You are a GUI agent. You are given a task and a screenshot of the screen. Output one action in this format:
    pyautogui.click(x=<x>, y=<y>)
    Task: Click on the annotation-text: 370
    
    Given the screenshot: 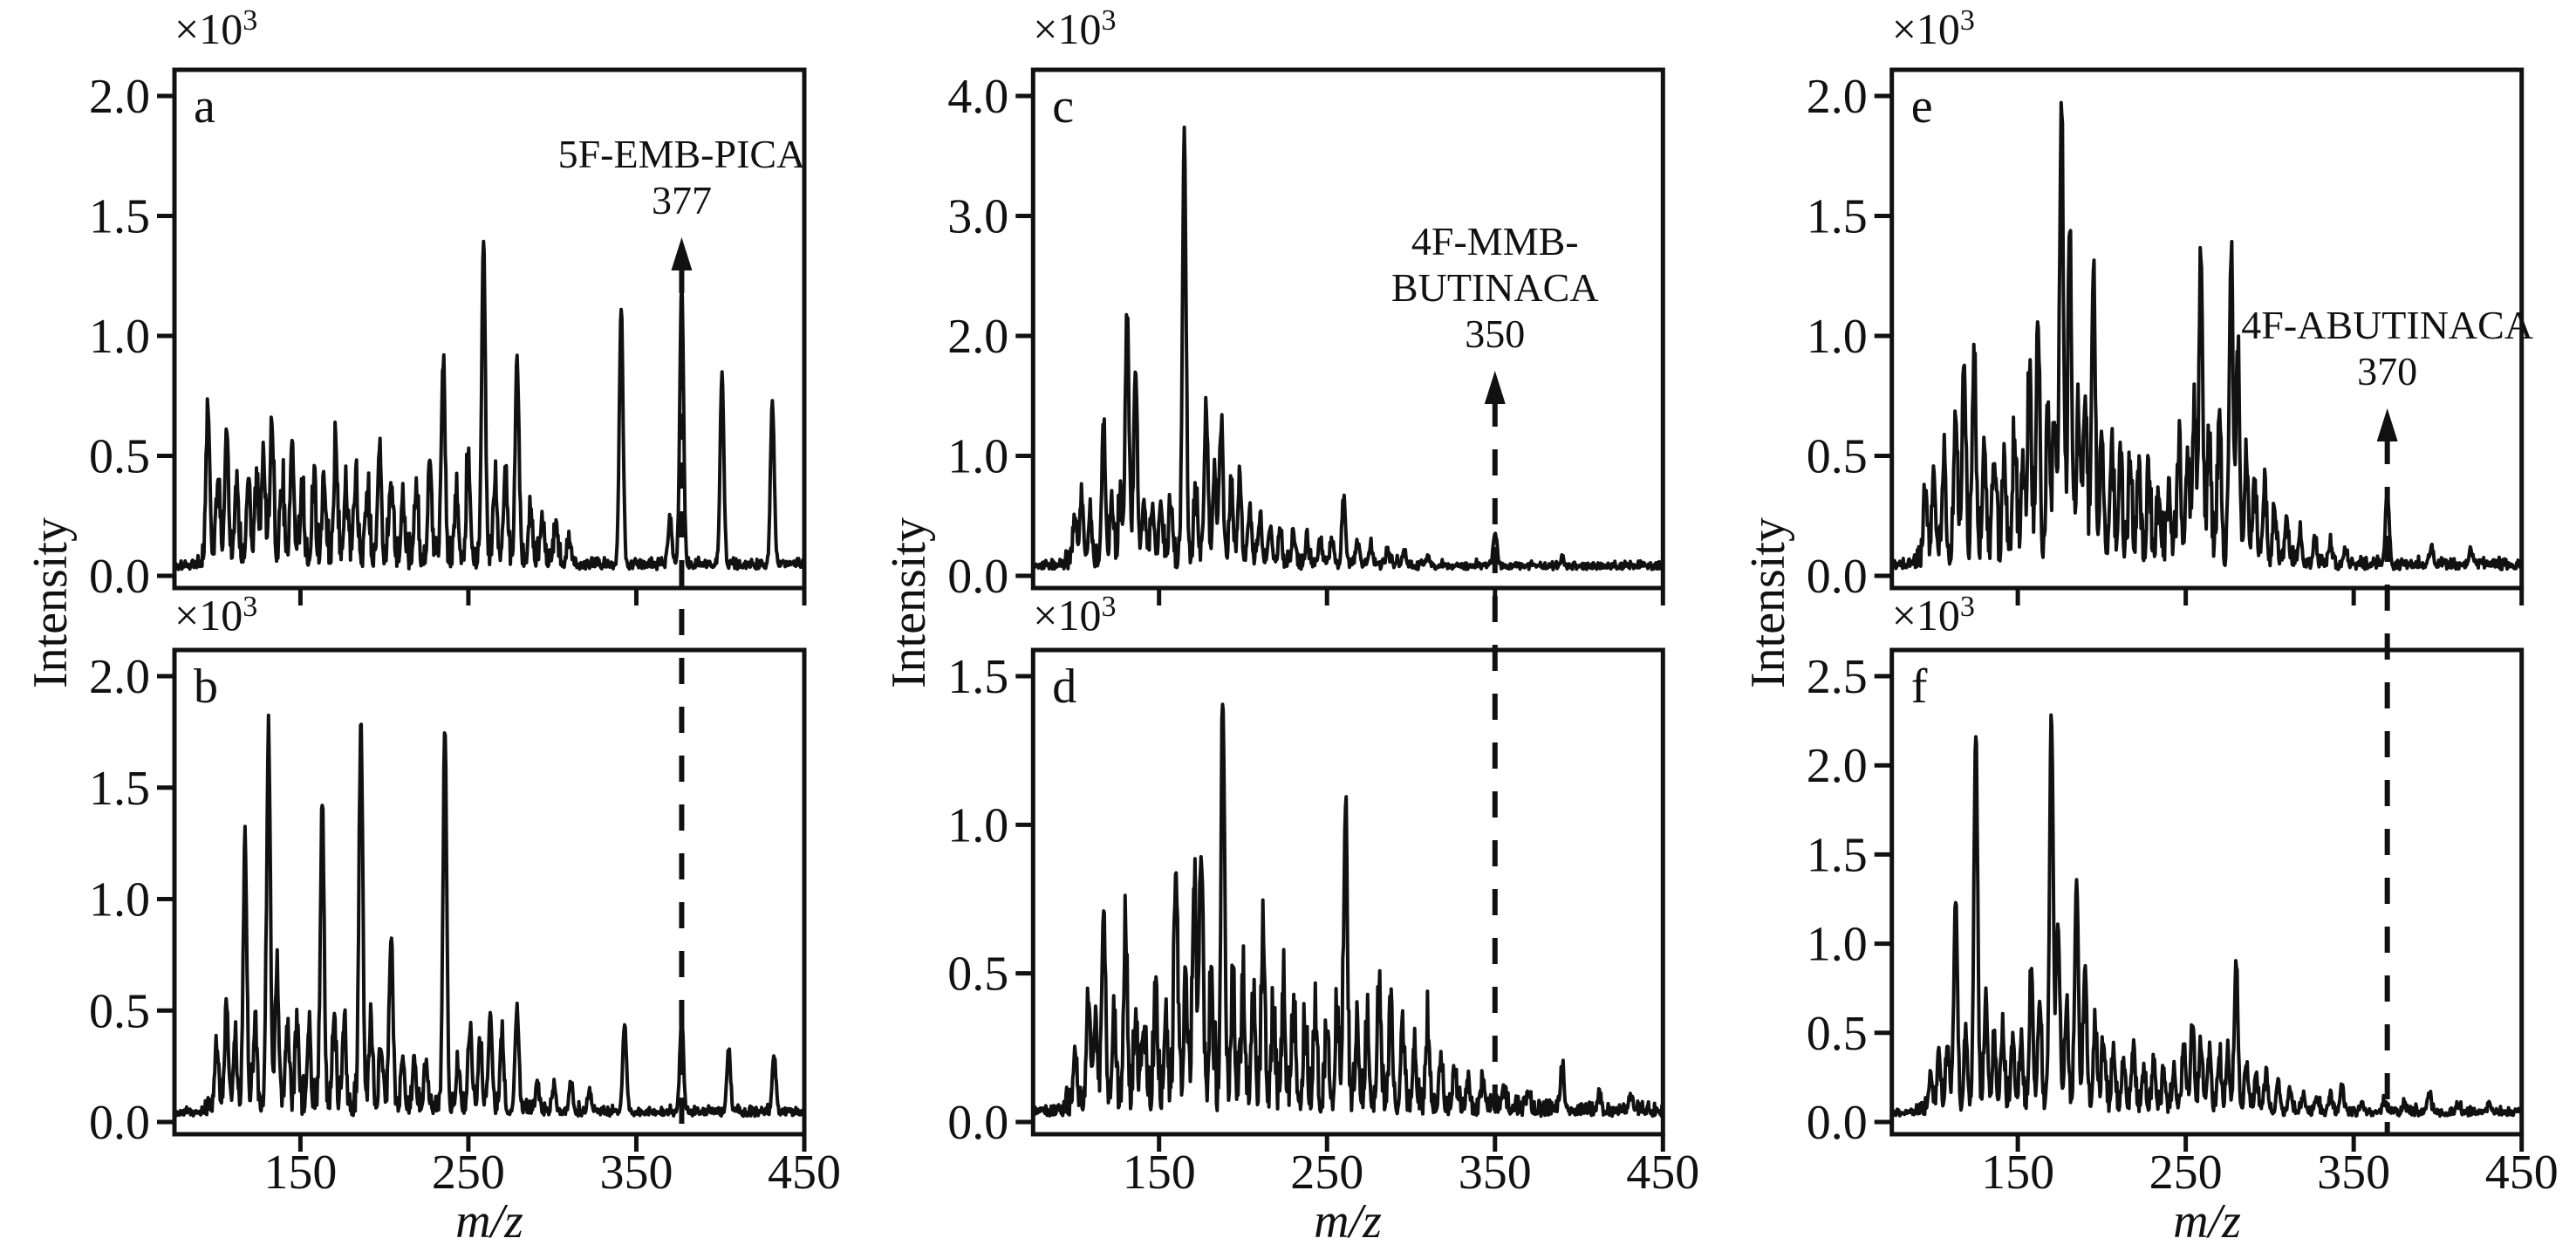 What is the action you would take?
    pyautogui.click(x=2387, y=371)
    